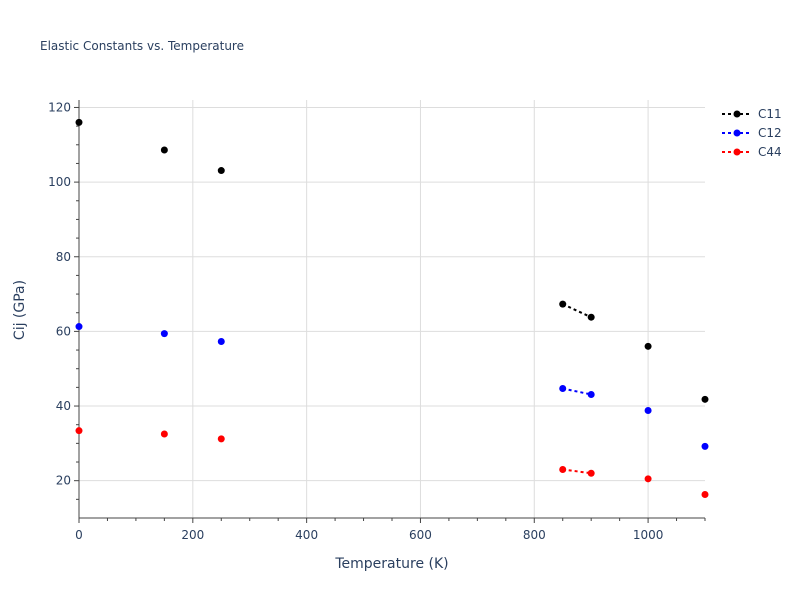  What do you see at coordinates (79, 535) in the screenshot?
I see `x-tick-label: 0` at bounding box center [79, 535].